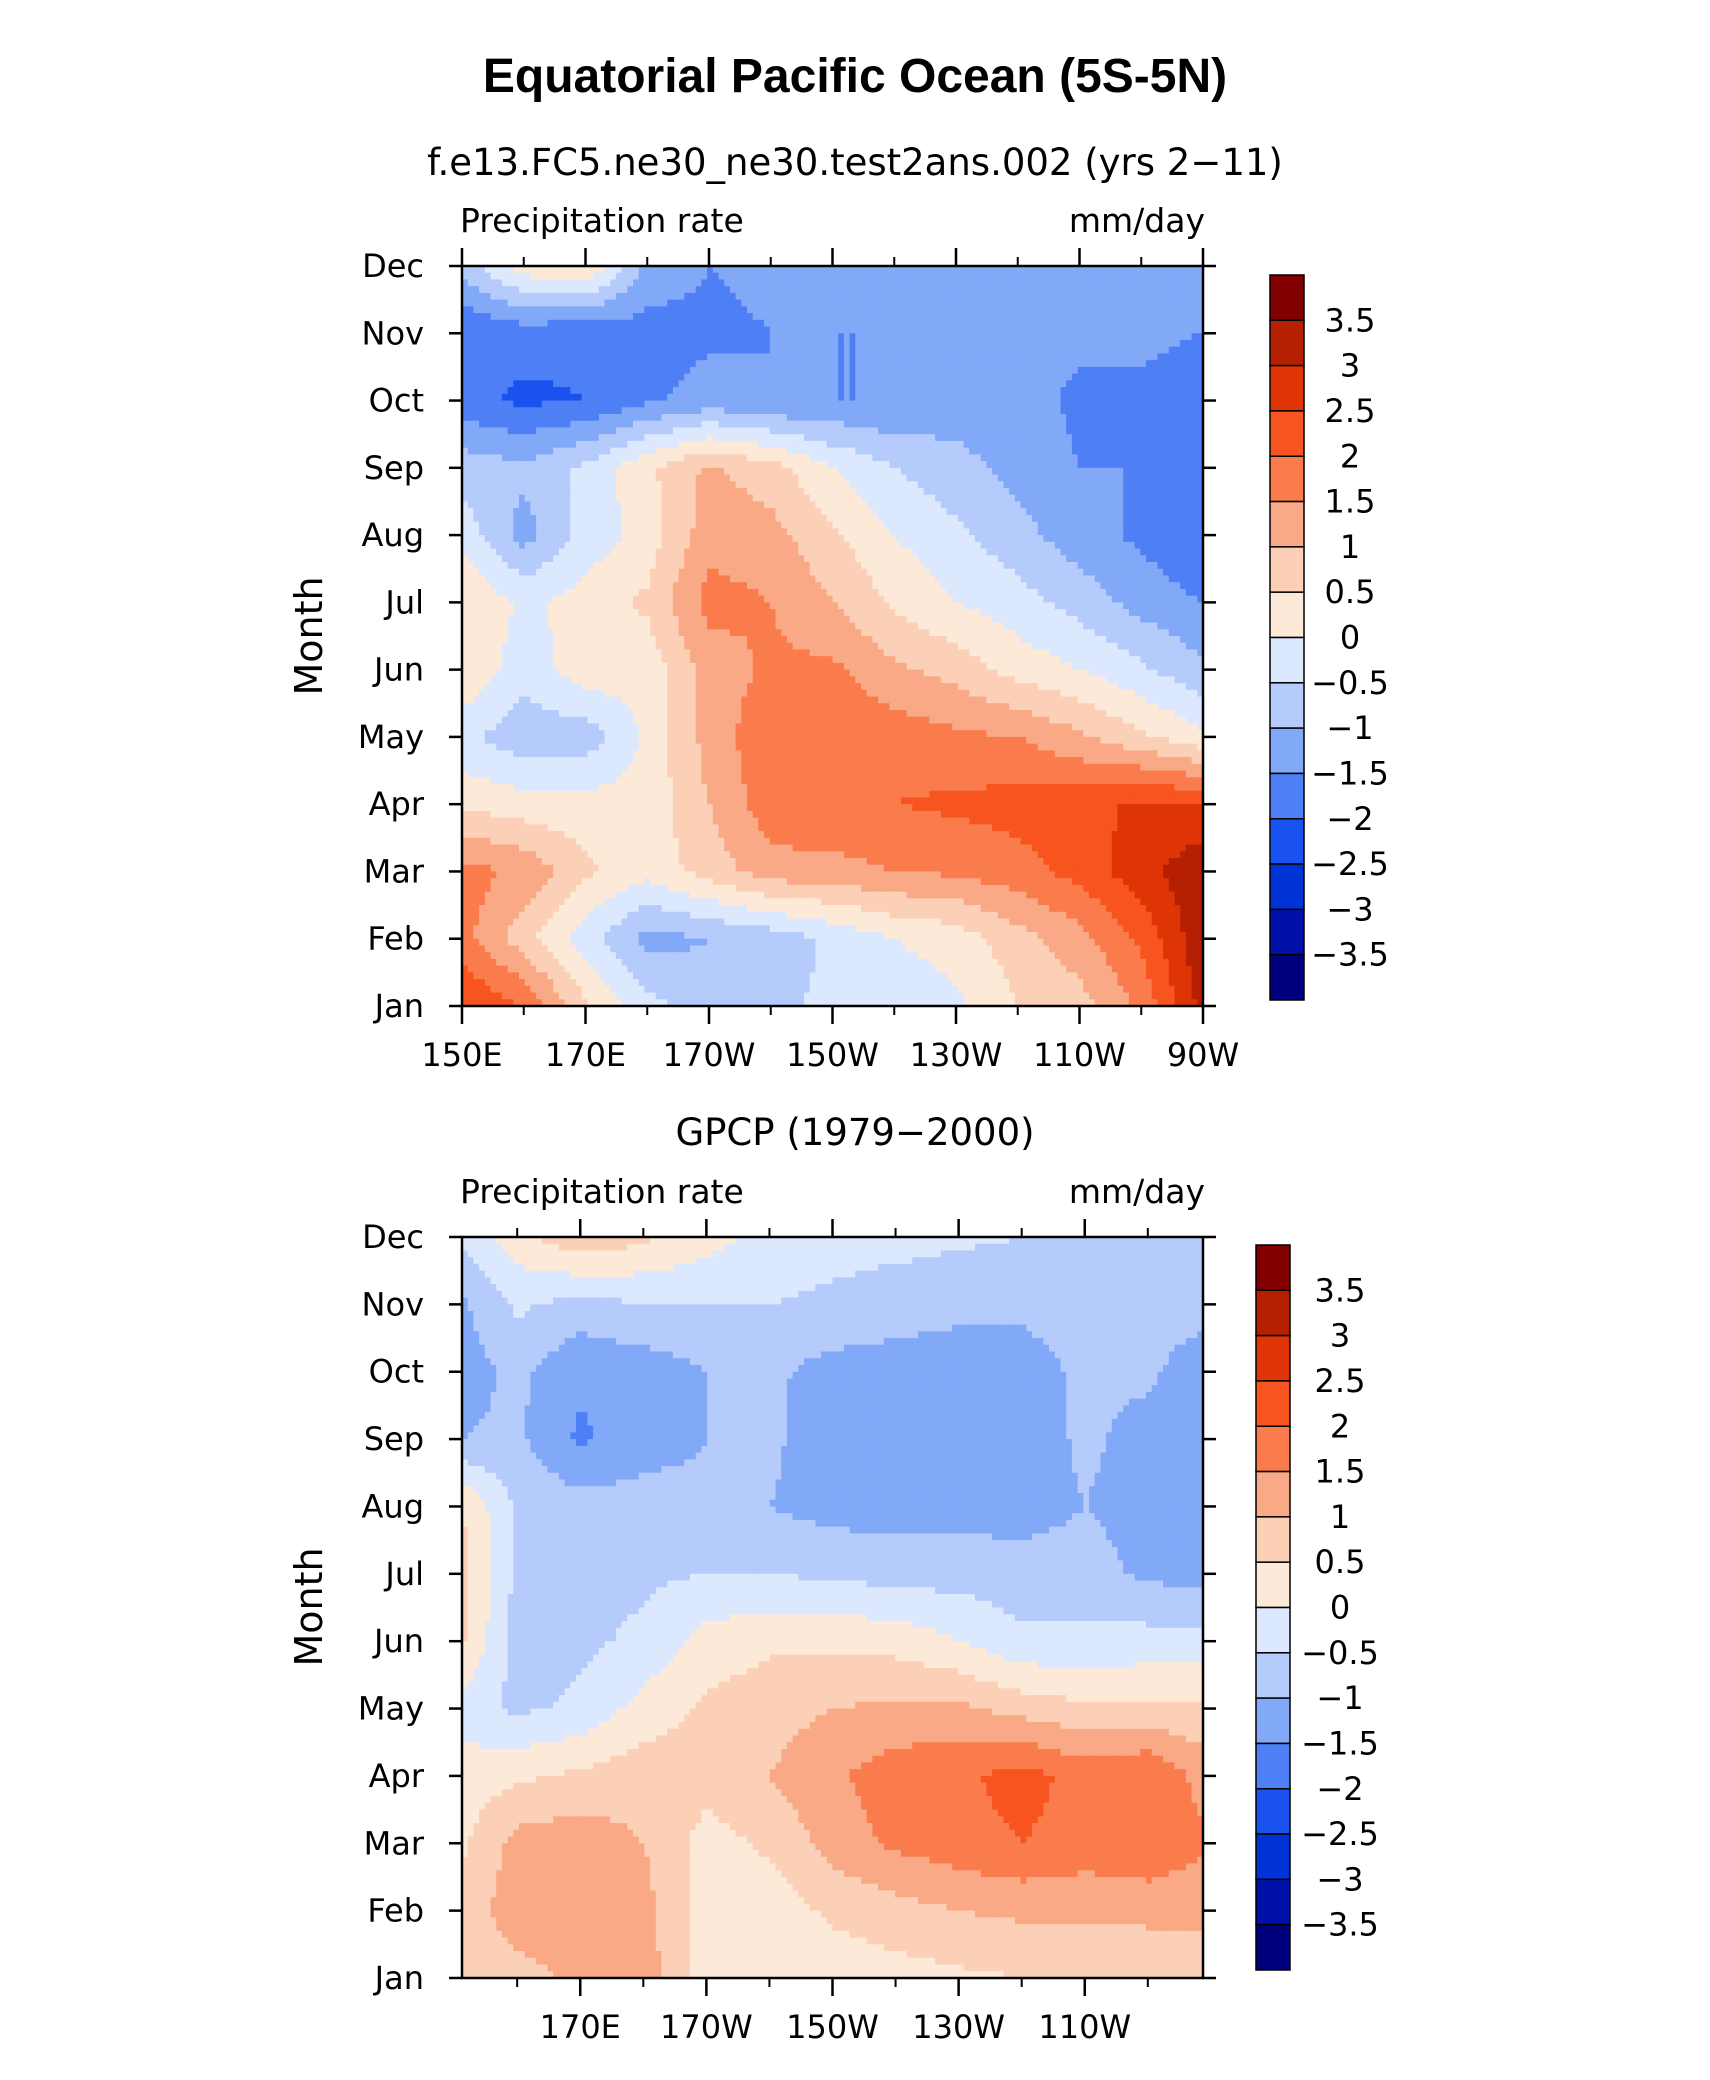 This screenshot has height=2080, width=1710. Describe the element at coordinates (398, 1978) in the screenshot. I see `y-tick-label: Jan` at that location.